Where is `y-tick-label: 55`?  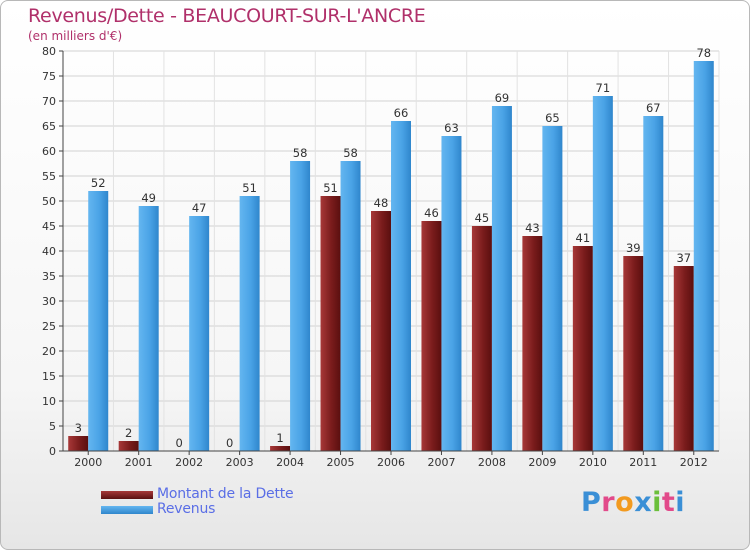 y-tick-label: 55 is located at coordinates (49, 176).